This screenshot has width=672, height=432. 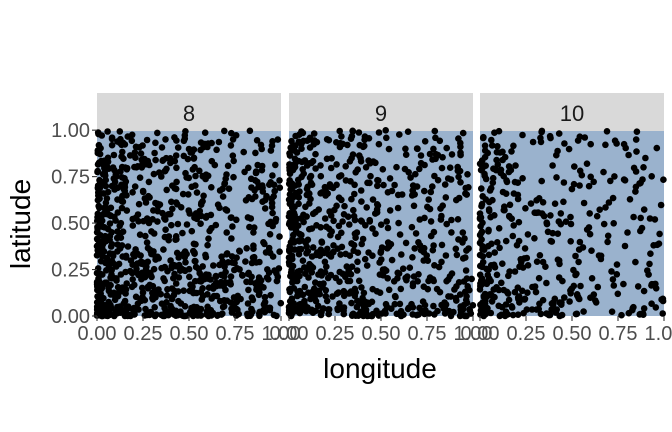 What do you see at coordinates (427, 334) in the screenshot?
I see `x-tick-label: 0.75` at bounding box center [427, 334].